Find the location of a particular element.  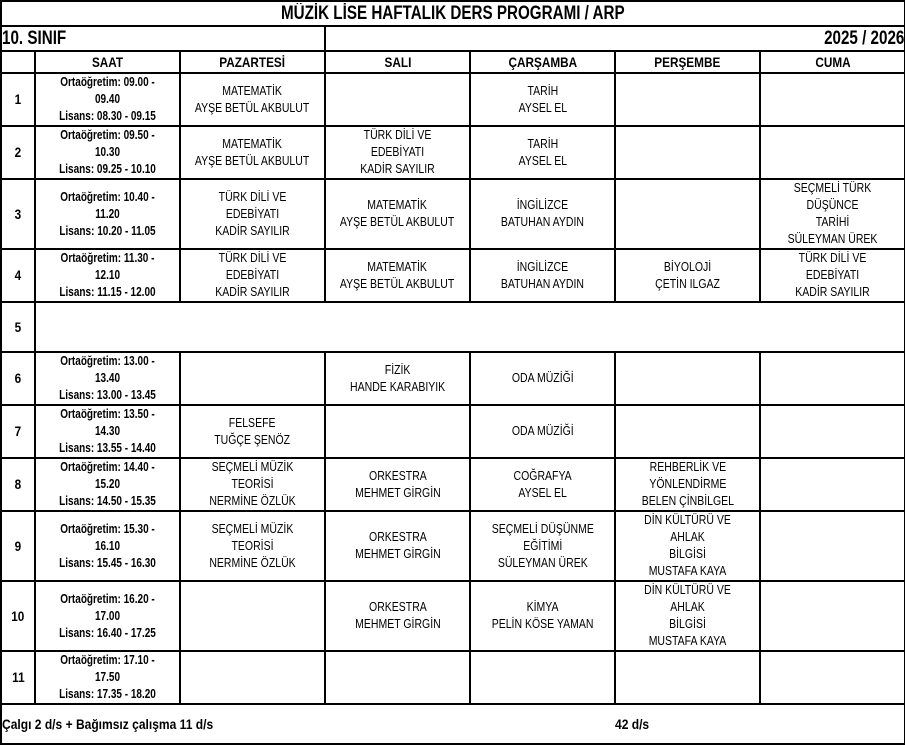

lesson-cell-carsamba: KİMYA PELİN KÖSE YAMAN is located at coordinates (542, 616).